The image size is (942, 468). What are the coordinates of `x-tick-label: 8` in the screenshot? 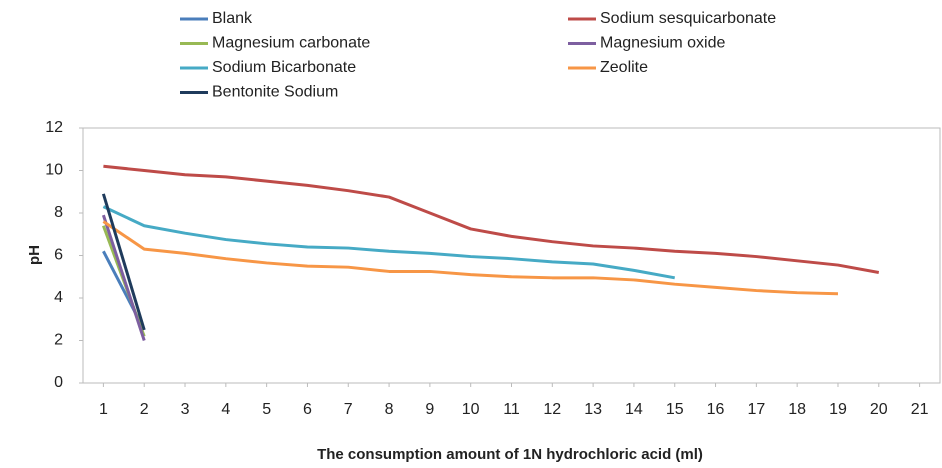 It's located at (389, 409).